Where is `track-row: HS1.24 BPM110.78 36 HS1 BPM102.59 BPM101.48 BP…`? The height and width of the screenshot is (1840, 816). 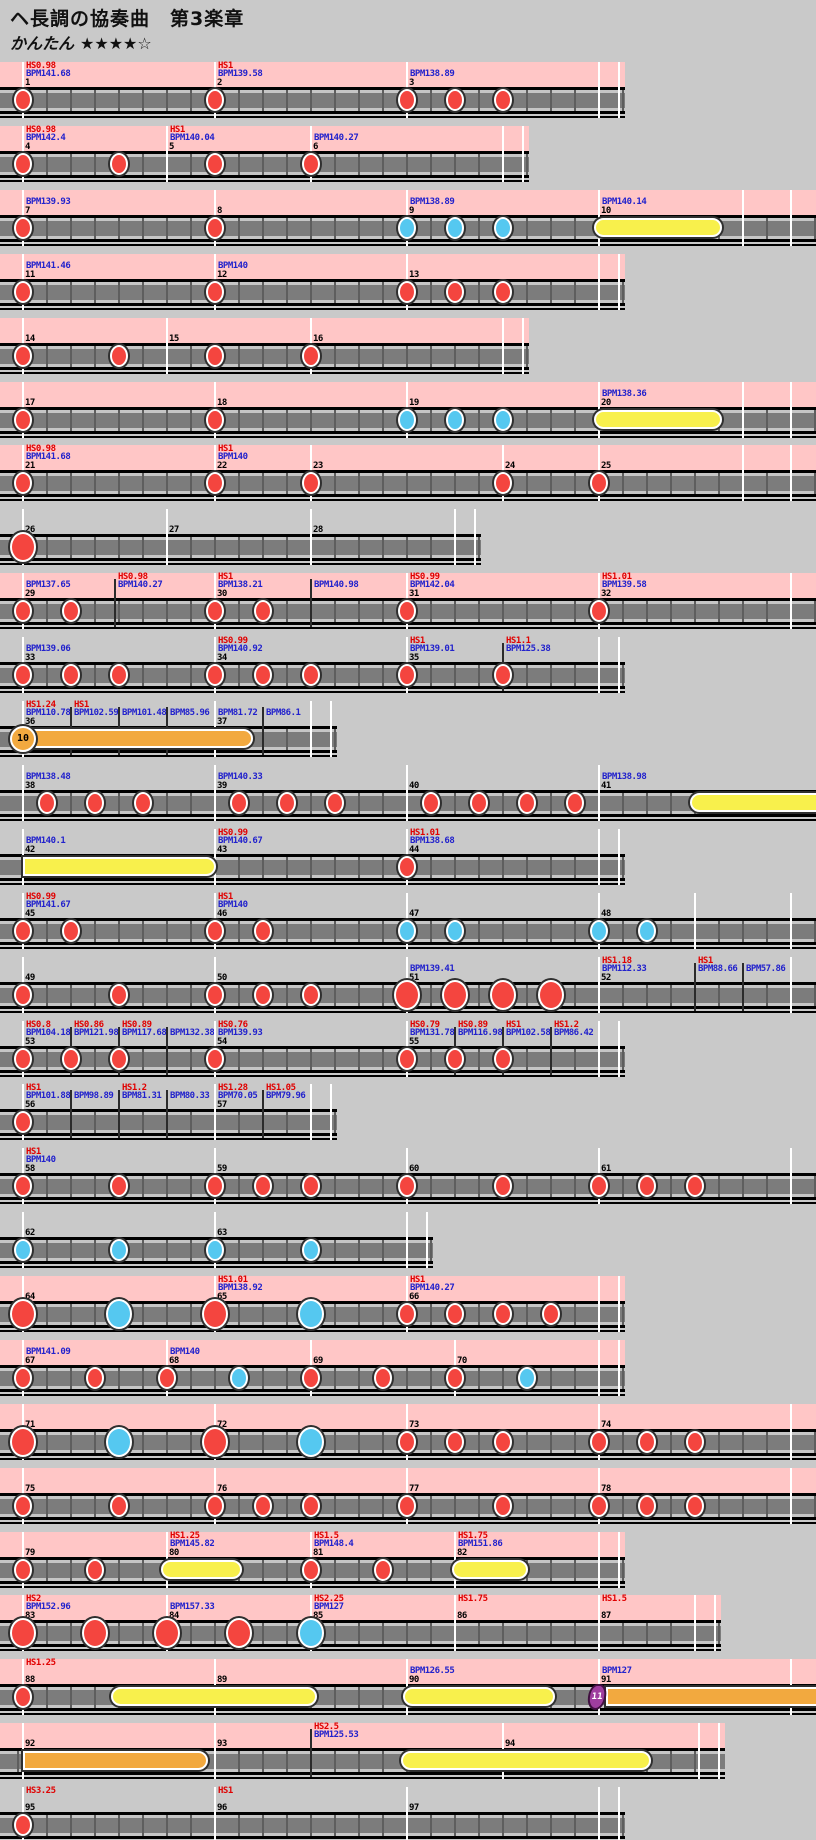
track-row: HS1.24 BPM110.78 36 HS1 BPM102.59 BPM101.48 BP… is located at coordinates (408, 731).